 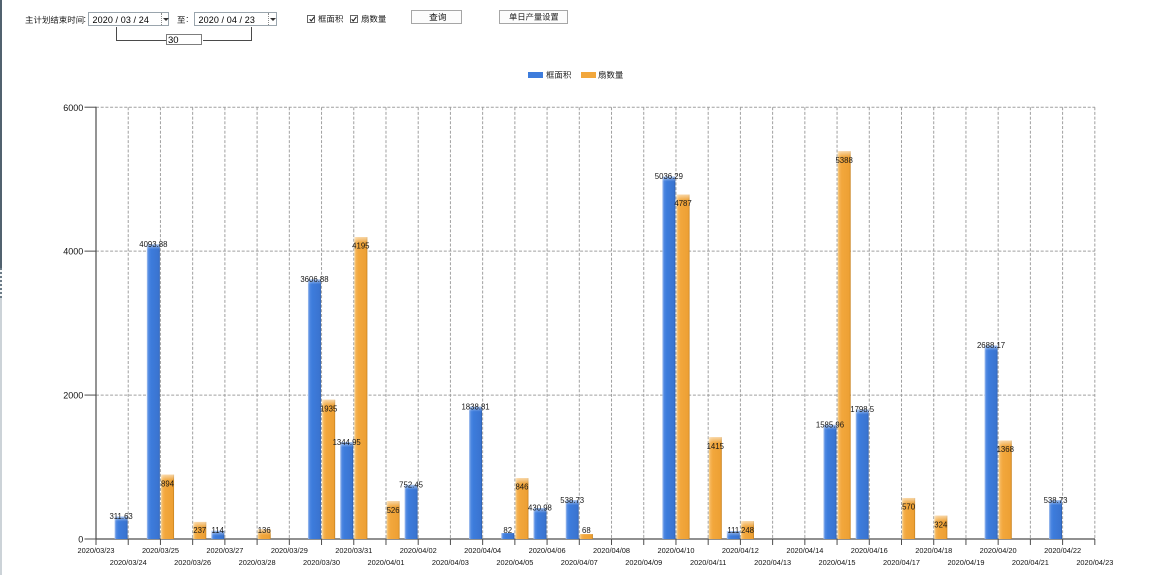 I want to click on svg-text: 2020/03/23, so click(x=96, y=550).